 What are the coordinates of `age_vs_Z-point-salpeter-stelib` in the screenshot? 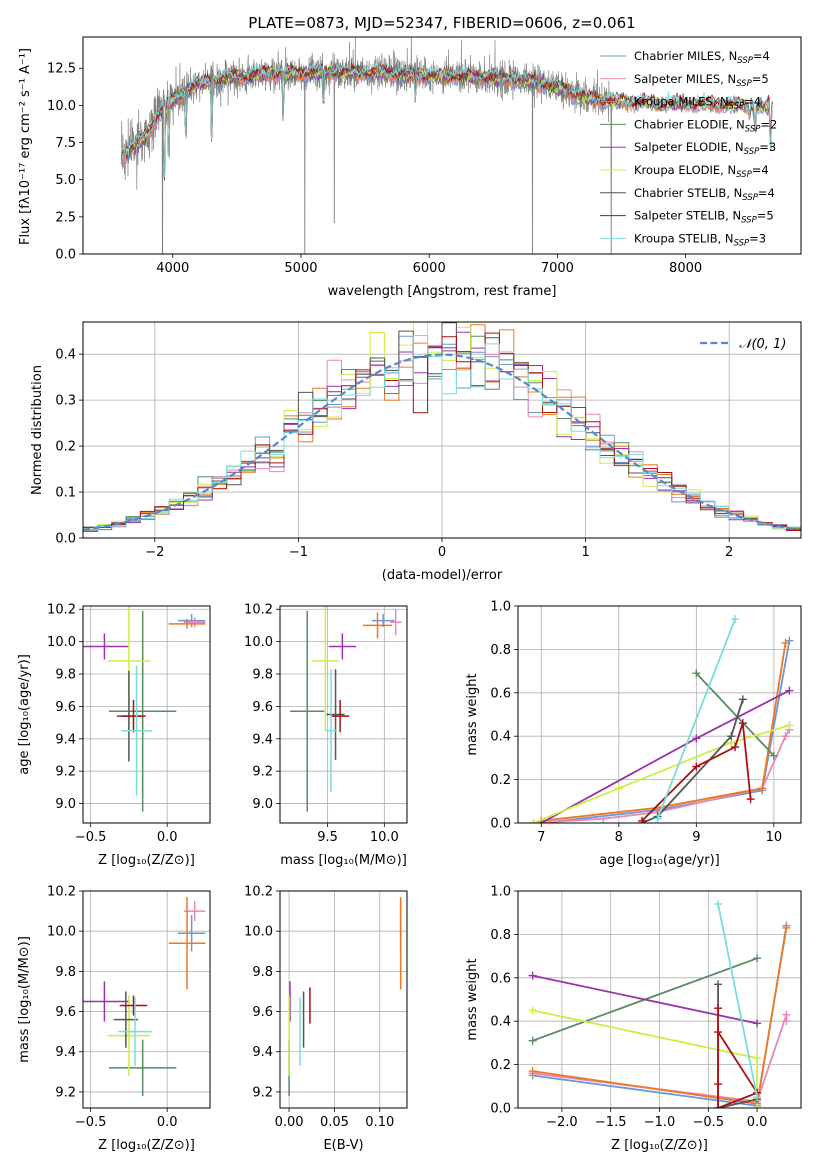 It's located at (133, 716).